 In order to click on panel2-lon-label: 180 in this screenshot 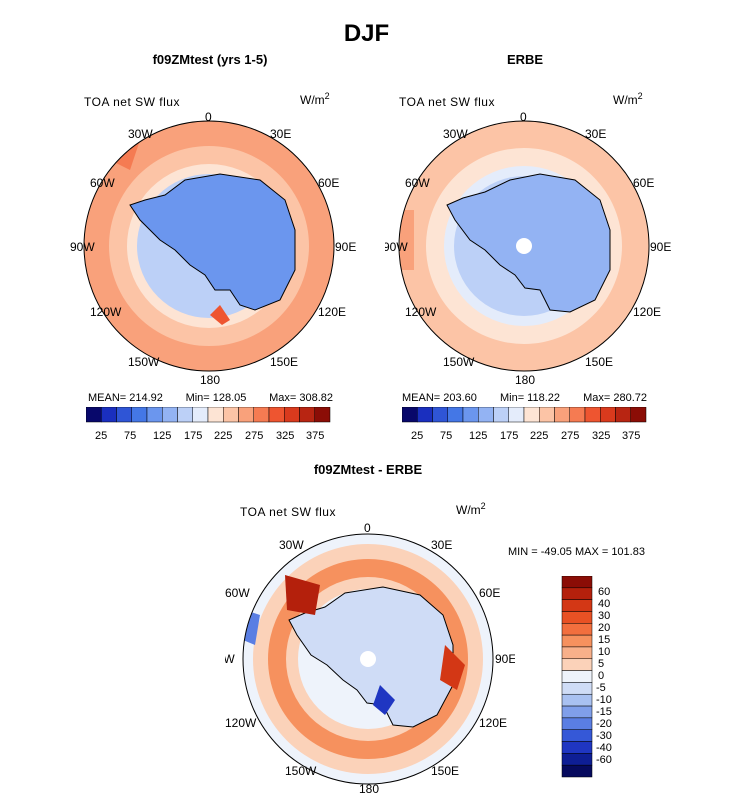, I will do `click(525, 380)`.